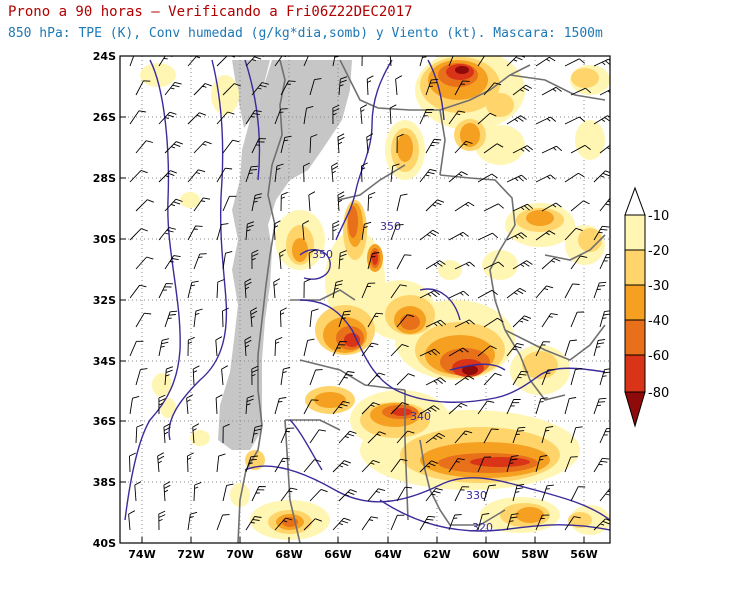 The width and height of the screenshot is (750, 600). I want to click on lat-label: 32S, so click(104, 300).